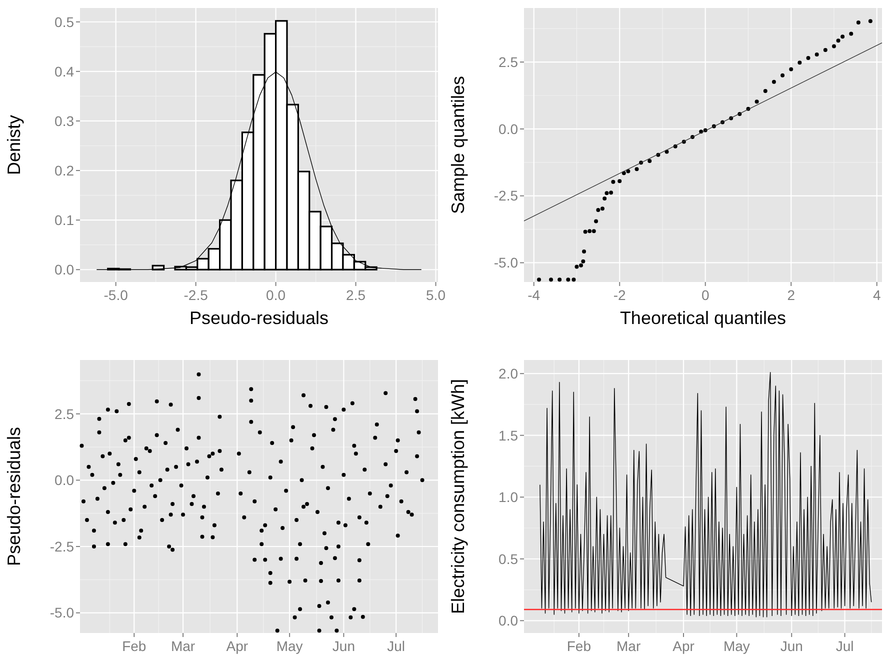 The height and width of the screenshot is (660, 888). Describe the element at coordinates (706, 495) in the screenshot. I see `line-series` at that location.